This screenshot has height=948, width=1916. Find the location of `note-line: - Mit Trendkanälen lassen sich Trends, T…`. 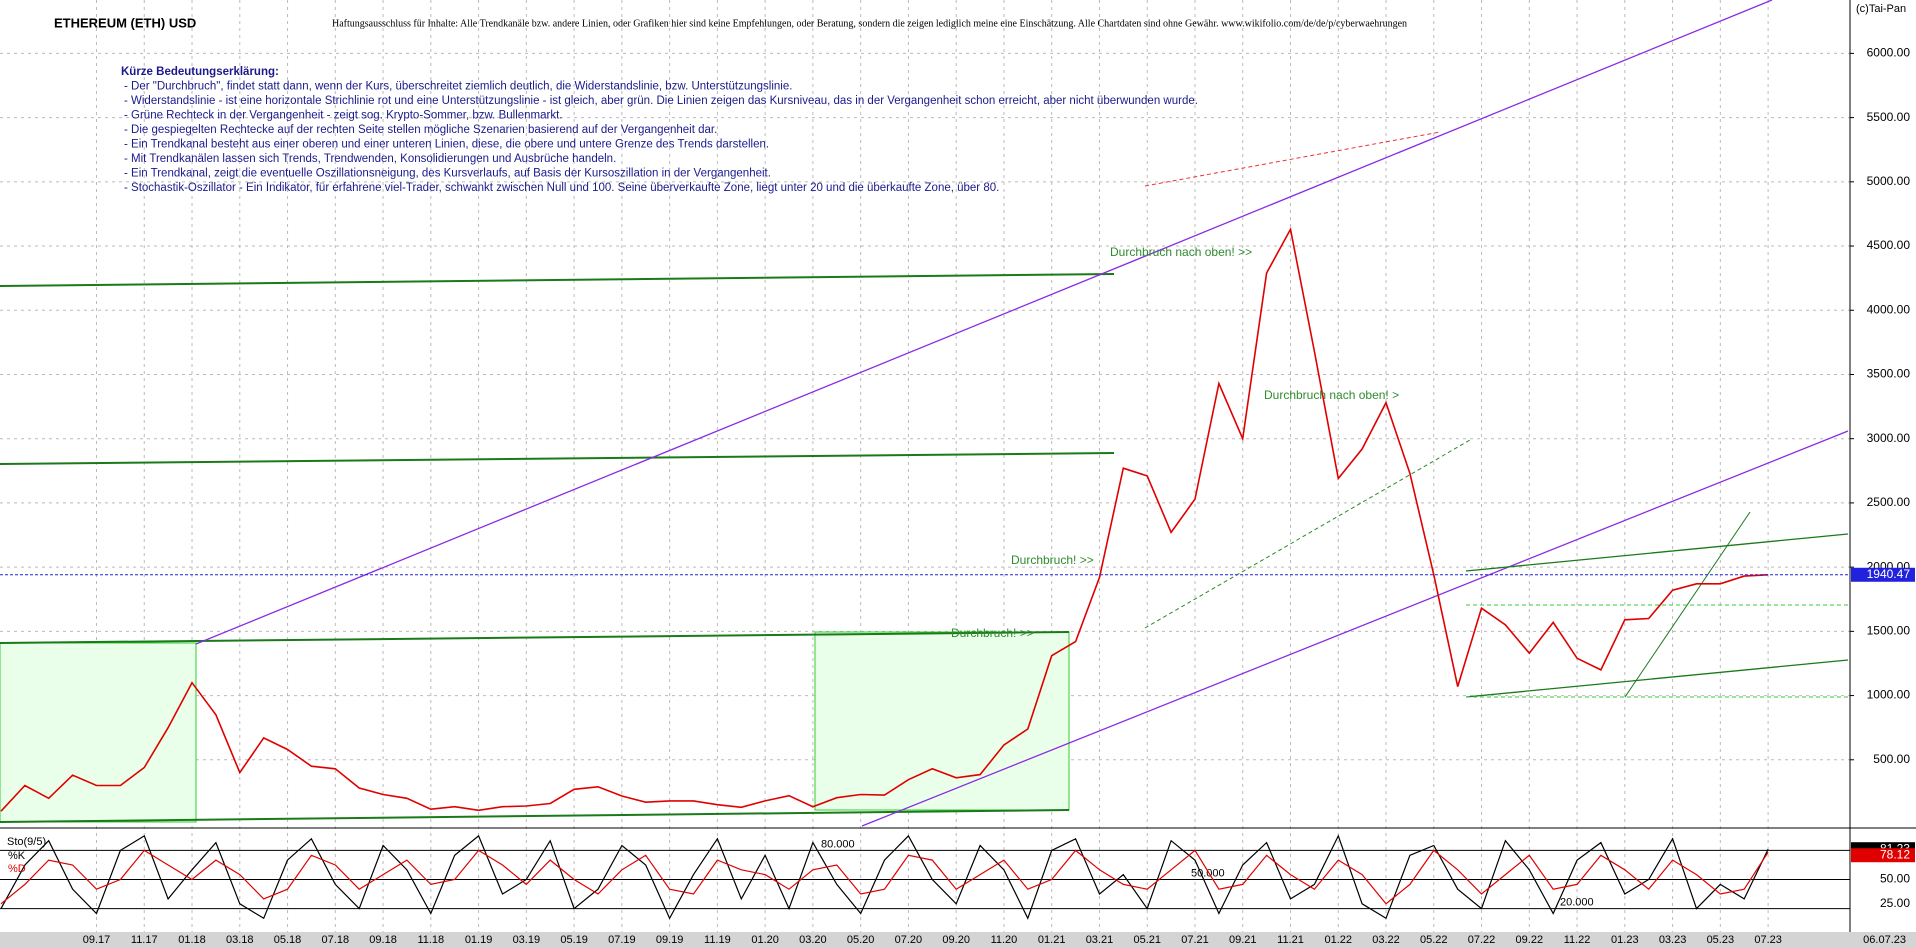

note-line: - Mit Trendkanälen lassen sich Trends, T… is located at coordinates (370, 159).